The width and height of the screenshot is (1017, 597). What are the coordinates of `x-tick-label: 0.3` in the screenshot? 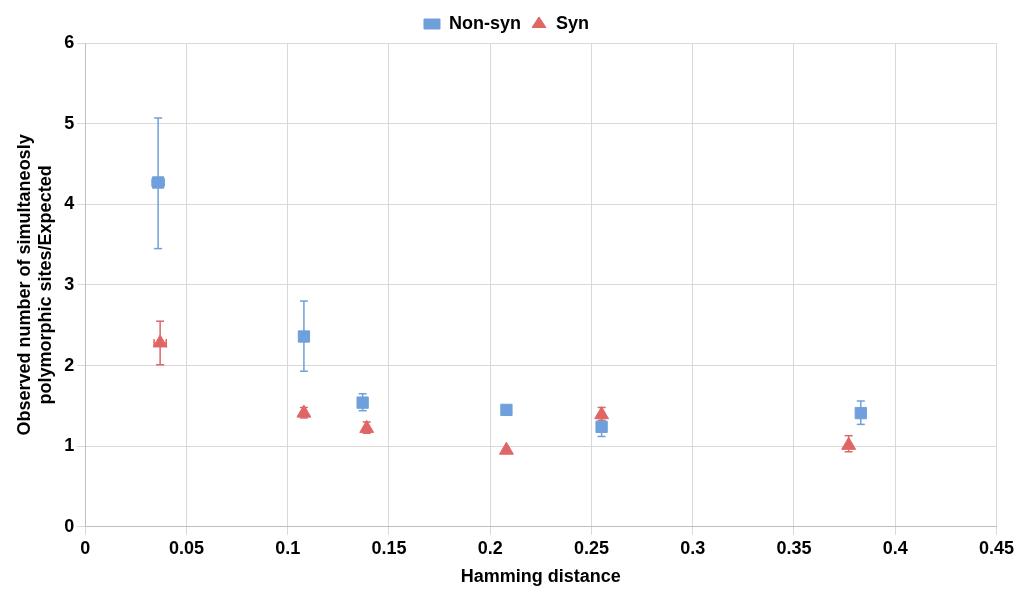 It's located at (693, 547).